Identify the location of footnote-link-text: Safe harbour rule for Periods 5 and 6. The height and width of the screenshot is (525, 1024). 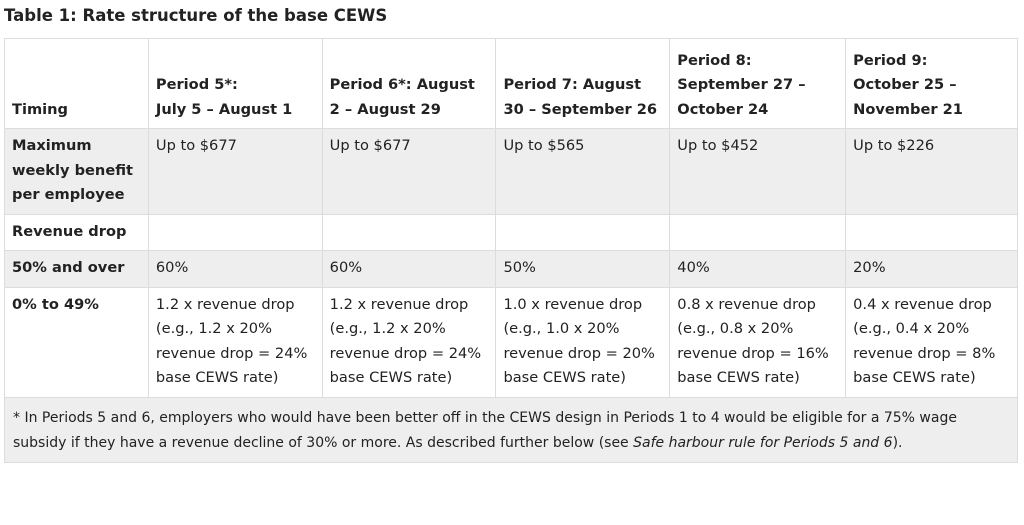
(763, 442).